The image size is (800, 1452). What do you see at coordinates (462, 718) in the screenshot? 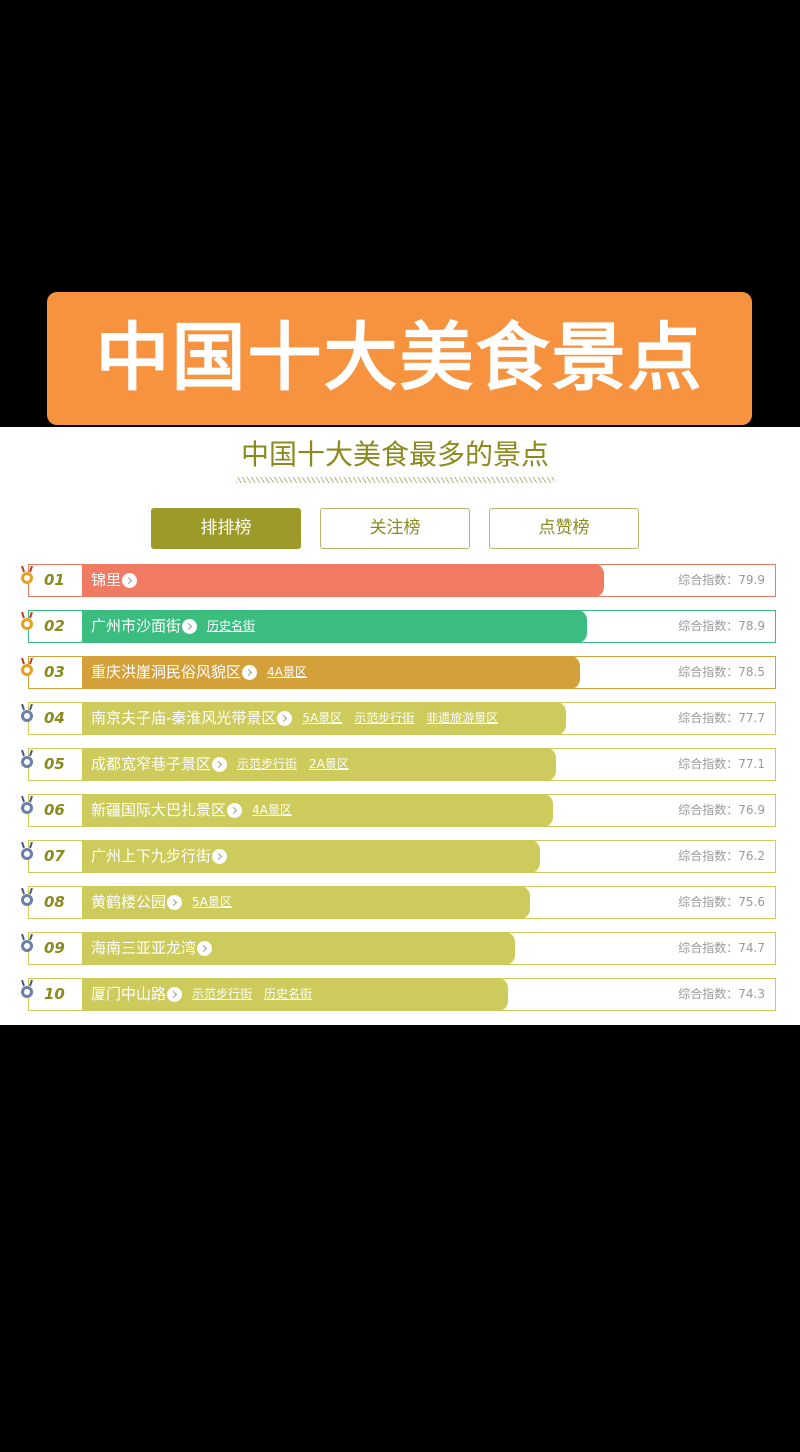
I see `tag-link: 非遗旅游景区` at bounding box center [462, 718].